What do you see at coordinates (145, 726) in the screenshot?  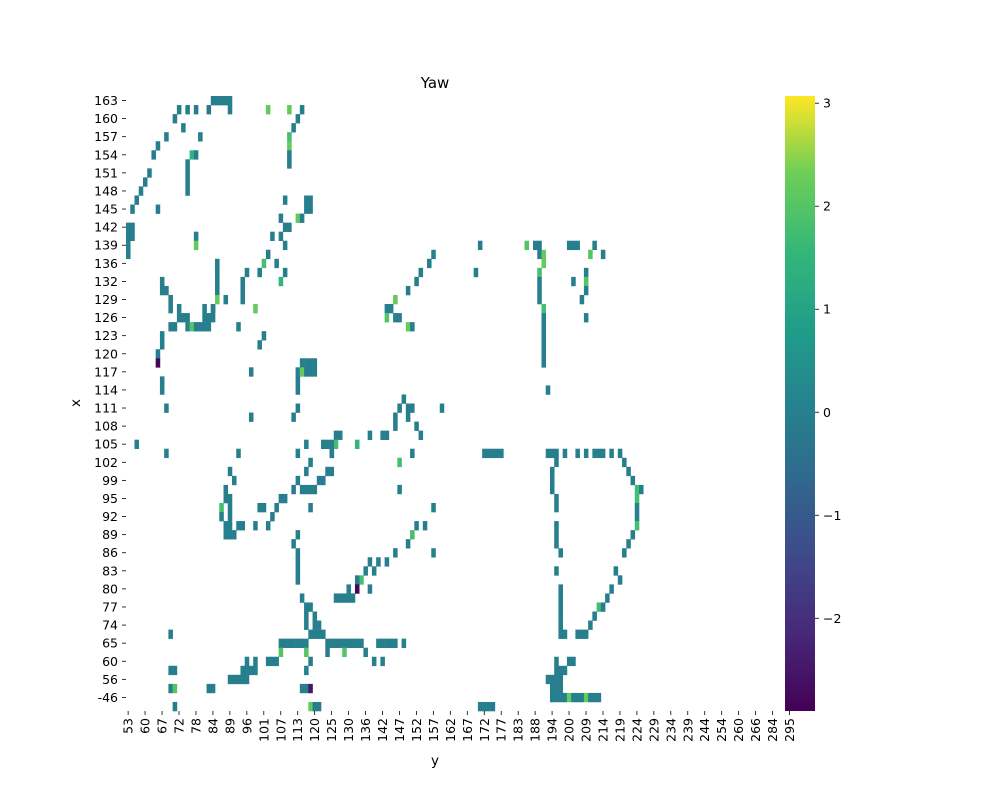 I see `x-tick-label: 60` at bounding box center [145, 726].